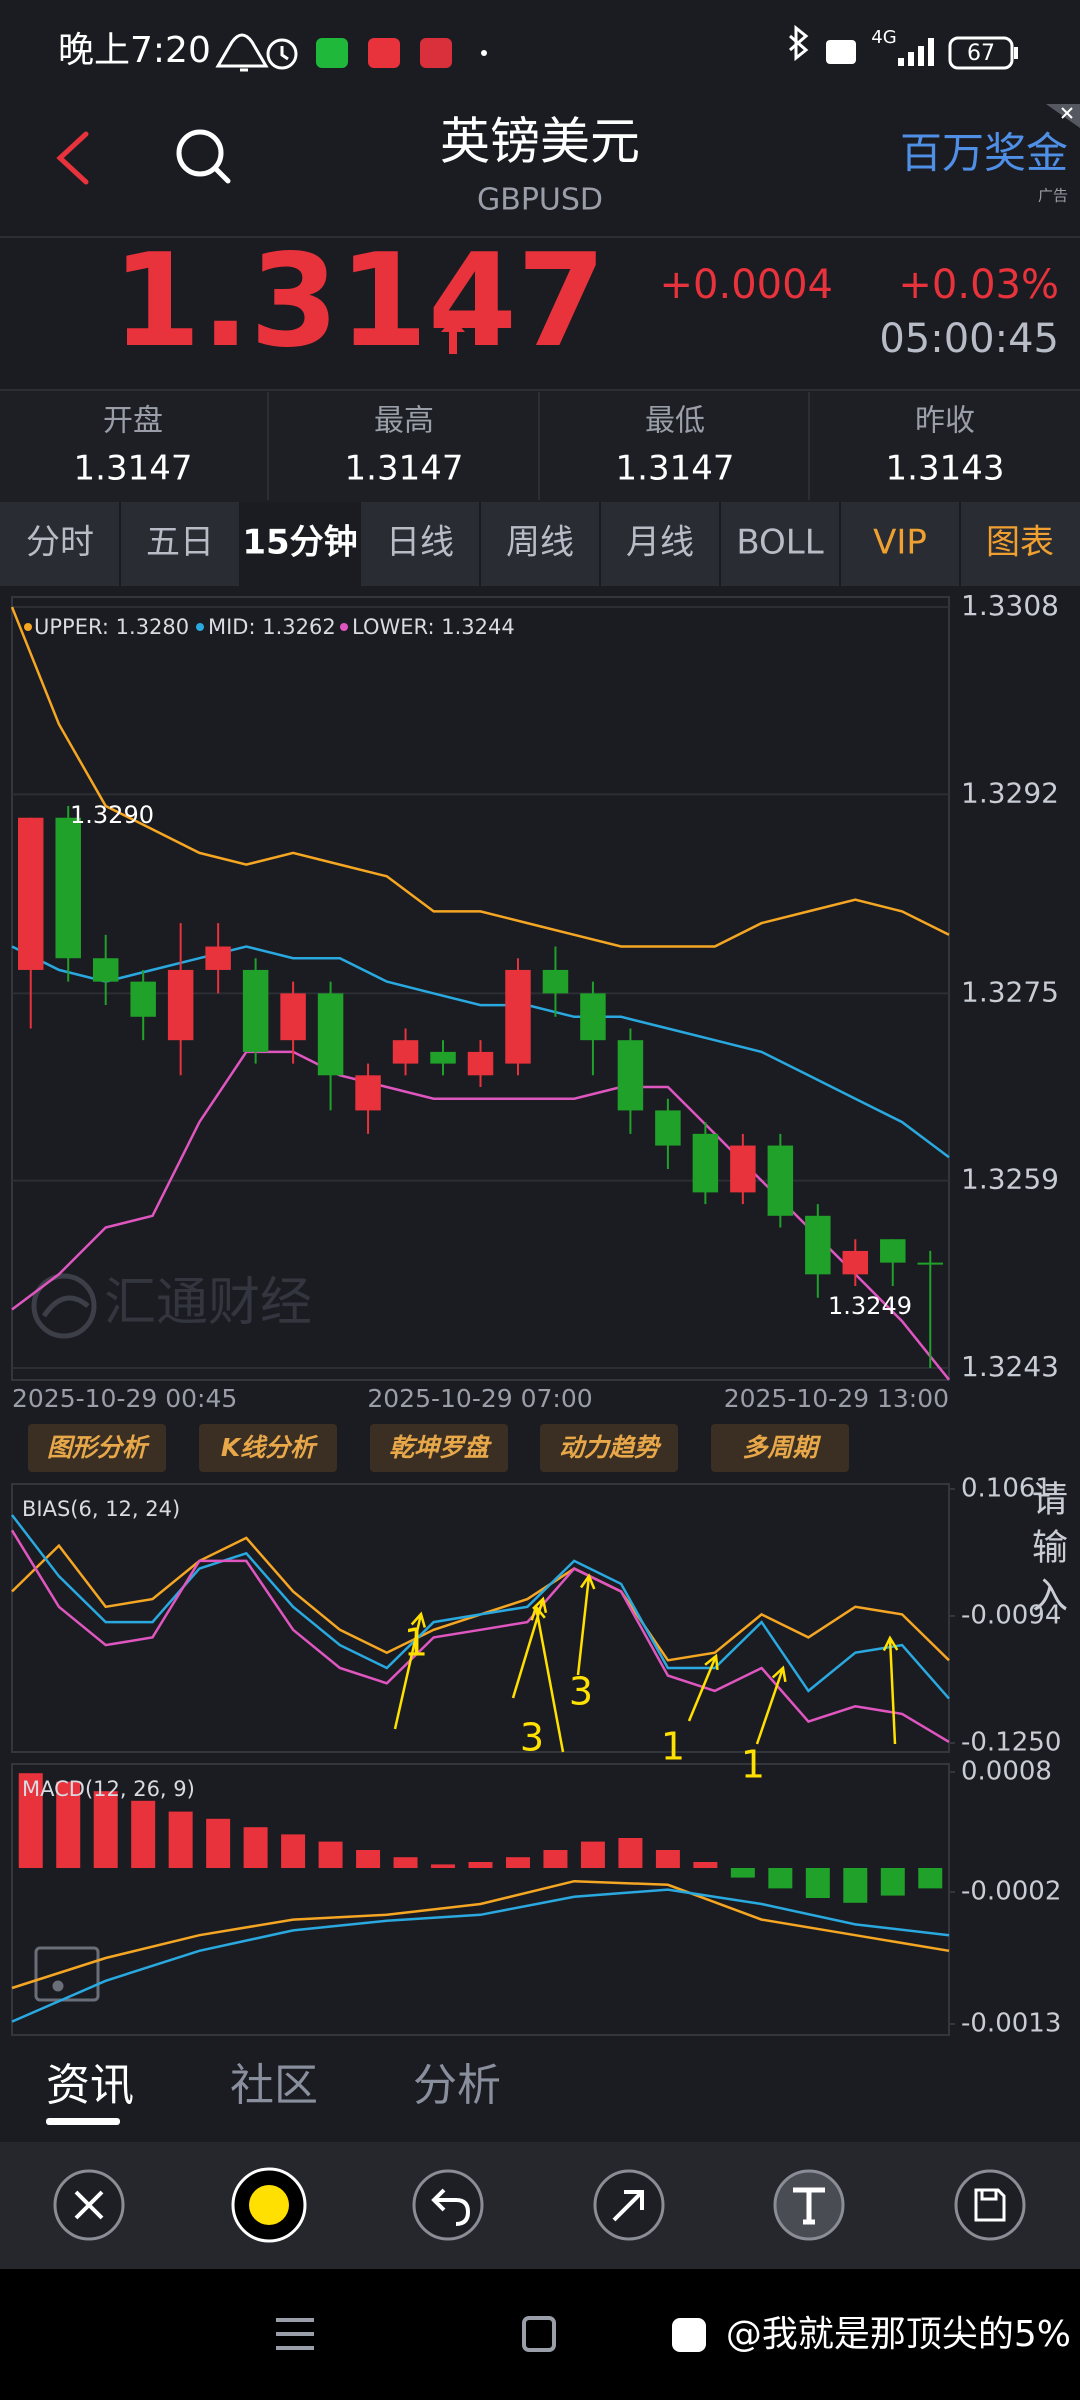 The width and height of the screenshot is (1080, 2400). Describe the element at coordinates (1046, 1552) in the screenshot. I see `input-hint: 请输入` at that location.